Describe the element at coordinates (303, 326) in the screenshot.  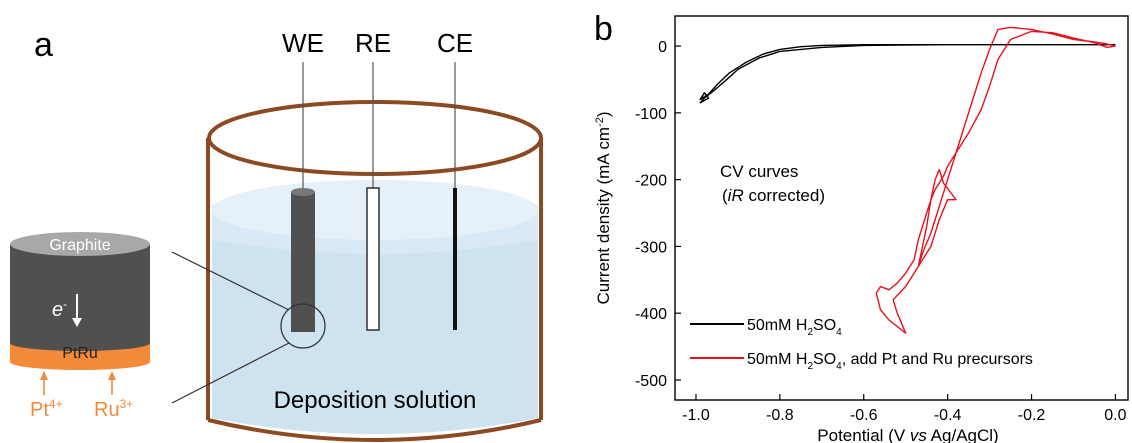
I see `zoom-circle` at that location.